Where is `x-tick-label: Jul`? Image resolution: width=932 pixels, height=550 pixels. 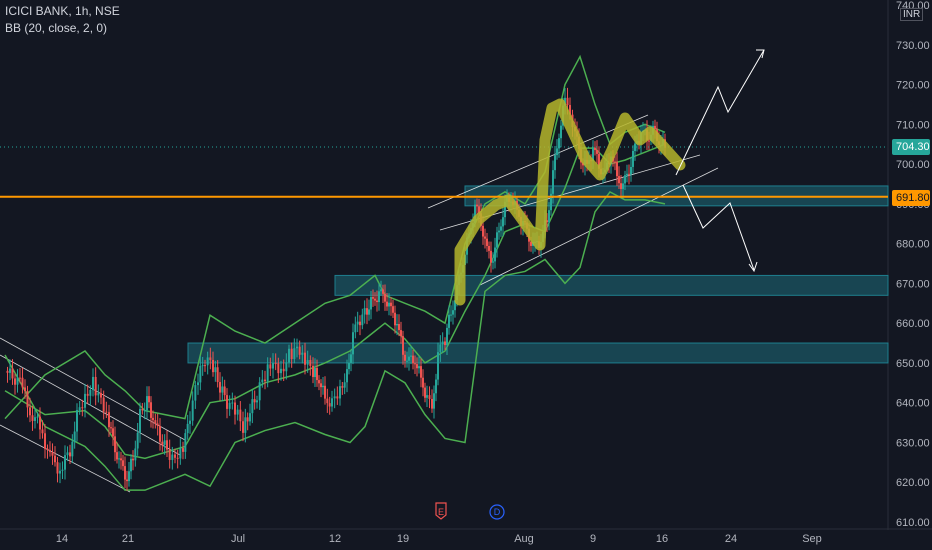 x-tick-label: Jul is located at coordinates (238, 539).